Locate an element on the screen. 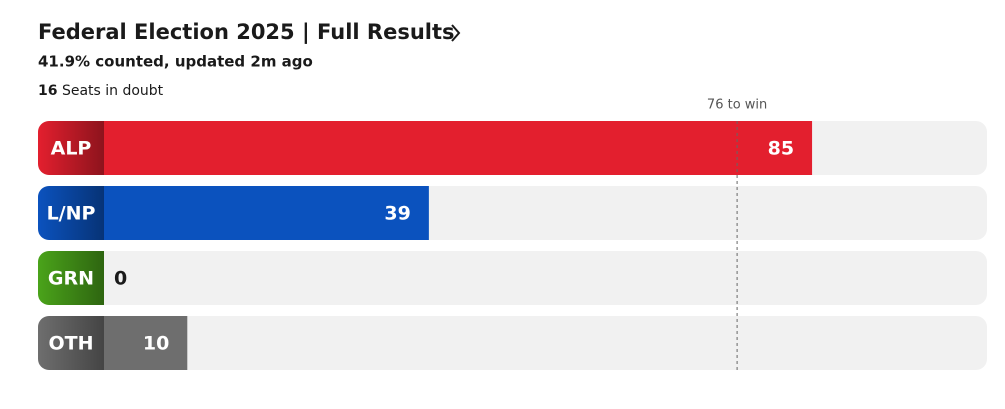 This screenshot has width=1005, height=409. in-doubt-text: Seats in doubt is located at coordinates (113, 91).